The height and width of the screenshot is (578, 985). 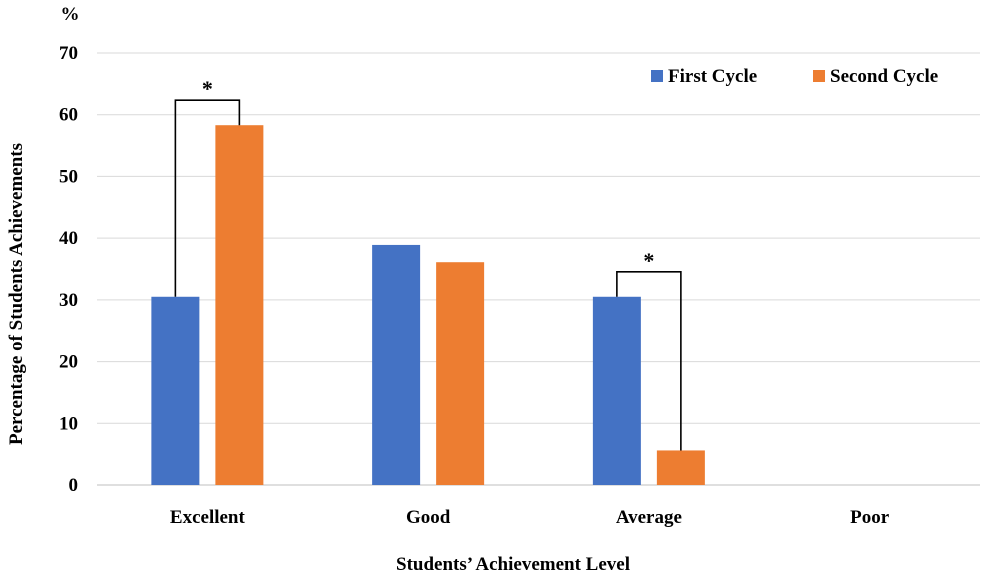 I want to click on y-tick-label: 70, so click(x=68, y=53).